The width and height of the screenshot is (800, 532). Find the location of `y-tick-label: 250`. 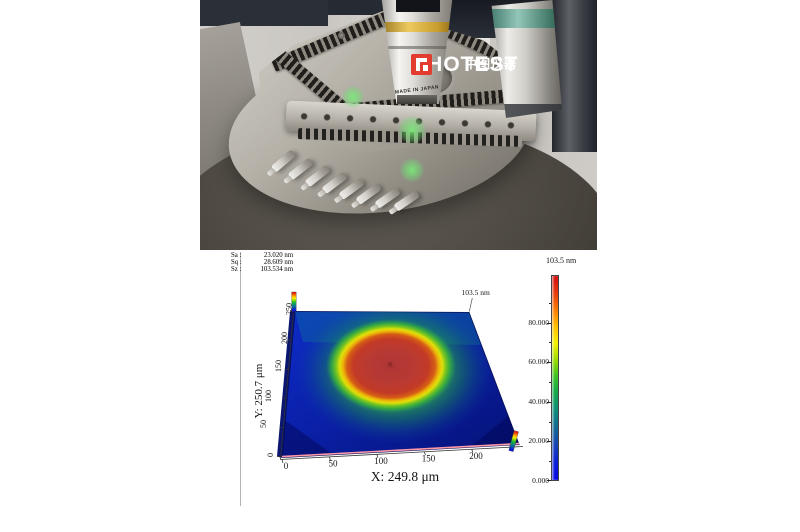

y-tick-label: 250 is located at coordinates (289, 309).